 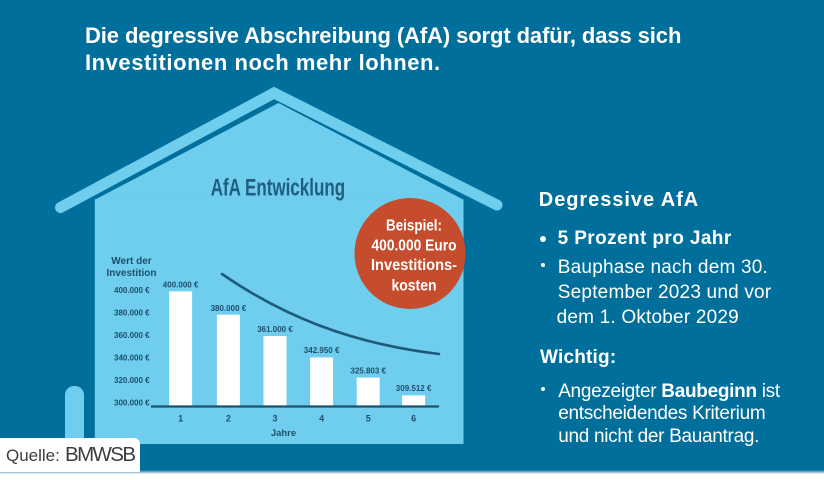 I want to click on svg-text: Beispiel:, so click(x=414, y=225).